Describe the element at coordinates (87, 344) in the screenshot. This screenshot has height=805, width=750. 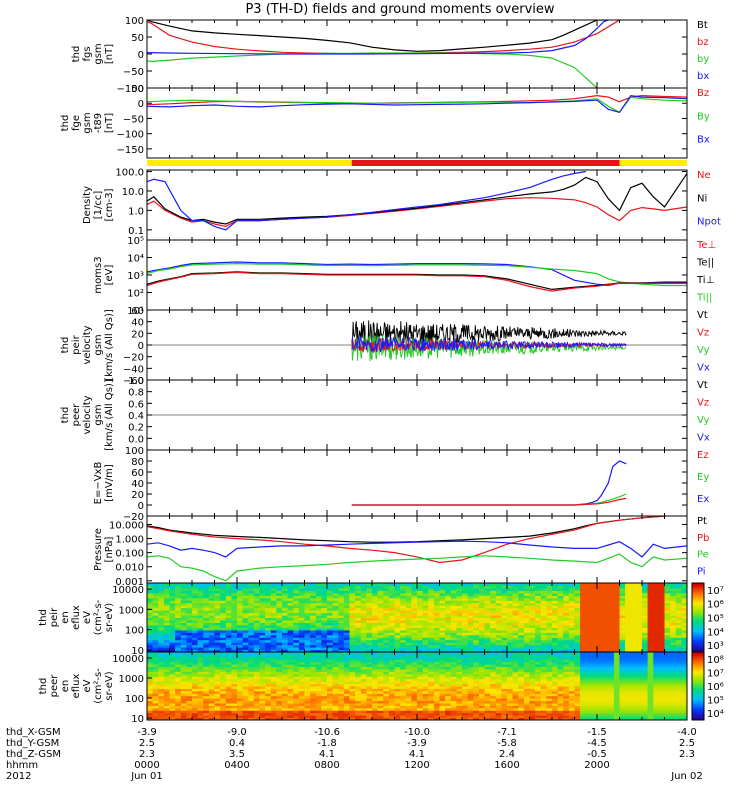
I see `y-axis-label: velocity` at that location.